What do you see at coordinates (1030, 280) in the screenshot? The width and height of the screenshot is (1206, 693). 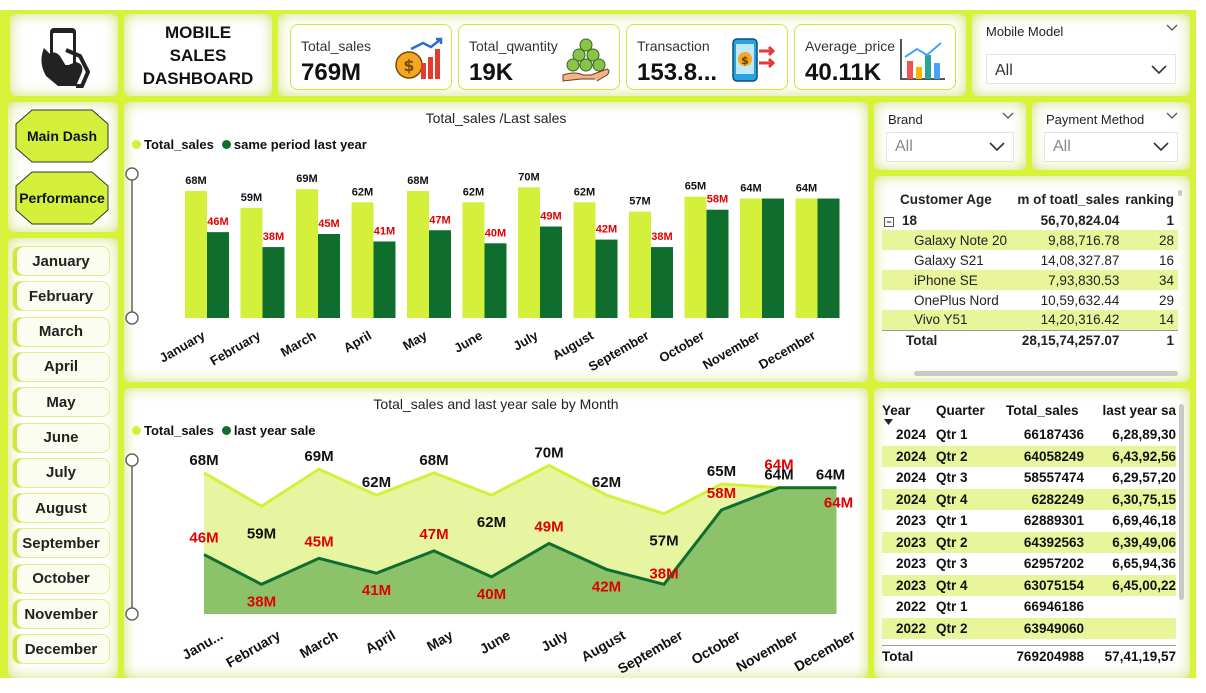 I see `table-row: iPhone SE 7,93,830.53 34` at bounding box center [1030, 280].